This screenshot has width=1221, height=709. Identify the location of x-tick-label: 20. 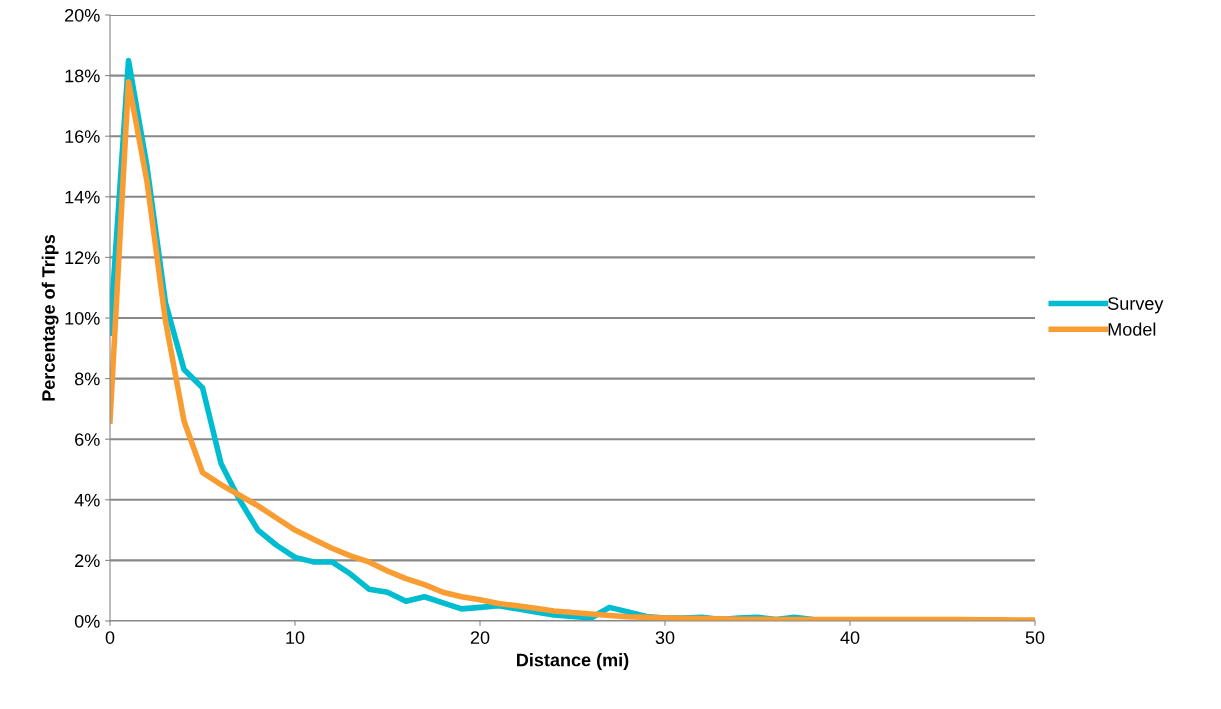
(480, 637).